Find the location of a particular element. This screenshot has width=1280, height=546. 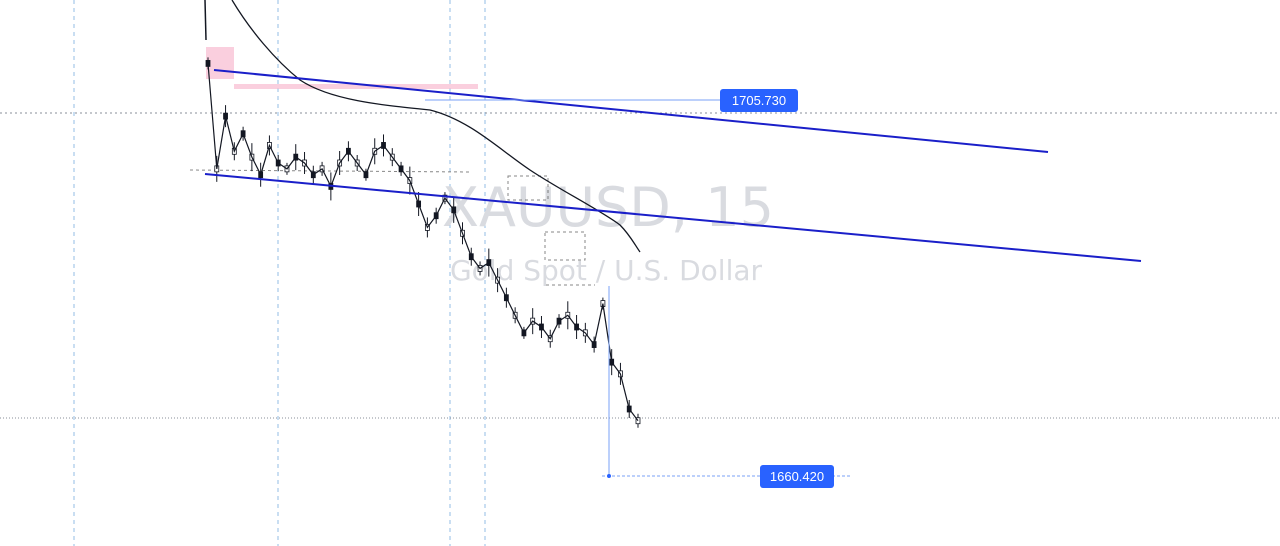

candle-body is located at coordinates (638, 421).